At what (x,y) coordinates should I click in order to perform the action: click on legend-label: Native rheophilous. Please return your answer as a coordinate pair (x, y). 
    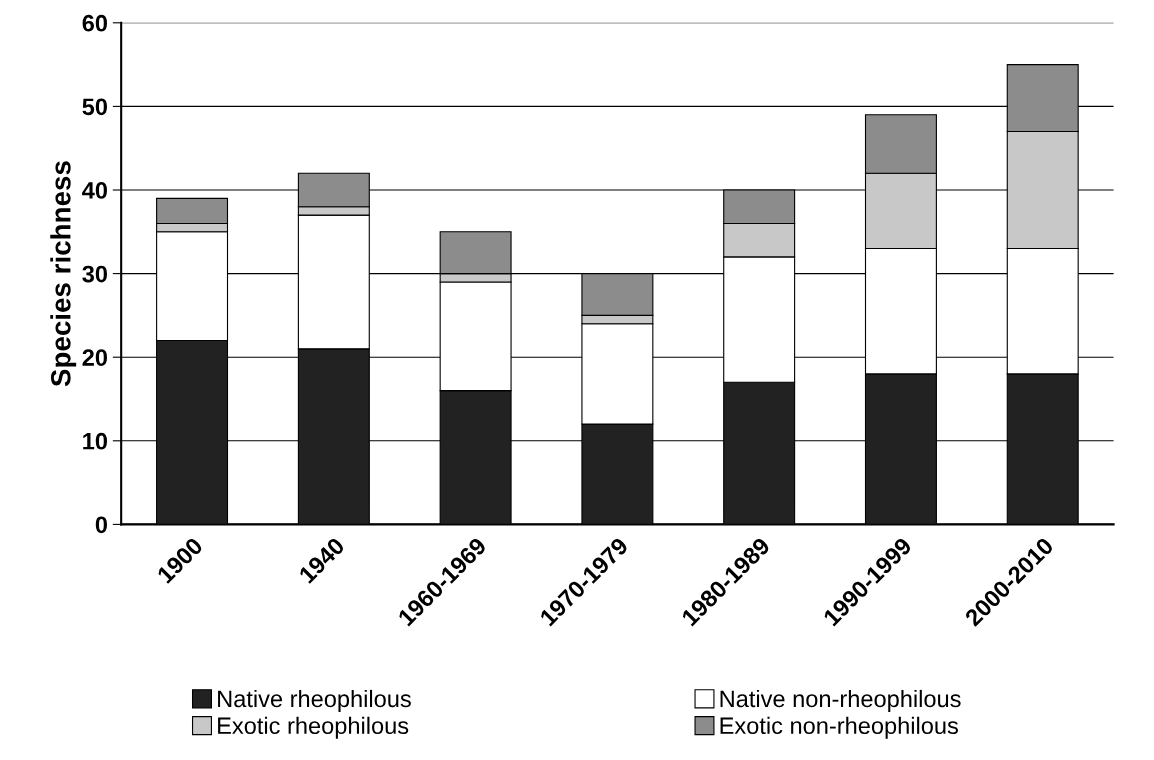
    Looking at the image, I should click on (314, 700).